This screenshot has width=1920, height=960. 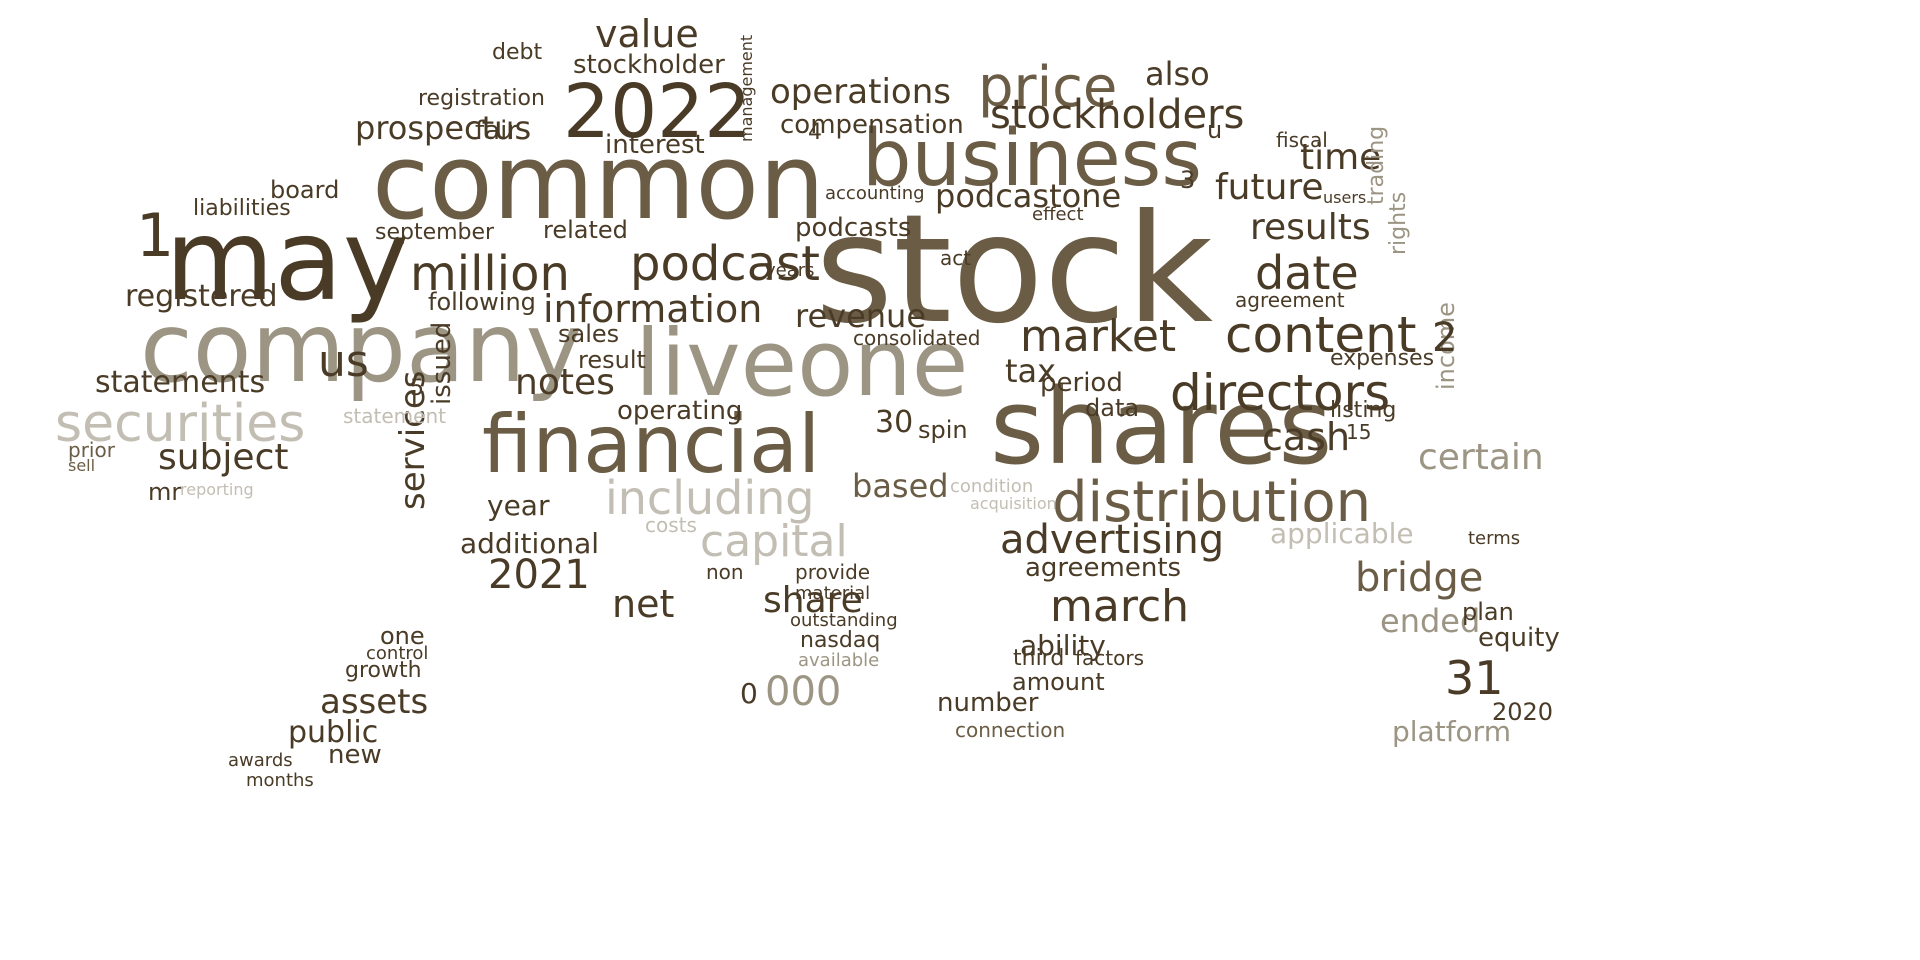 What do you see at coordinates (655, 145) in the screenshot?
I see `word-interest: interest` at bounding box center [655, 145].